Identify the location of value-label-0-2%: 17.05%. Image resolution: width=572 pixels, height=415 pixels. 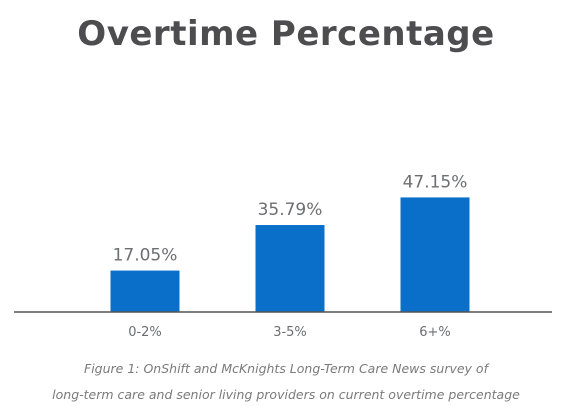
(145, 256).